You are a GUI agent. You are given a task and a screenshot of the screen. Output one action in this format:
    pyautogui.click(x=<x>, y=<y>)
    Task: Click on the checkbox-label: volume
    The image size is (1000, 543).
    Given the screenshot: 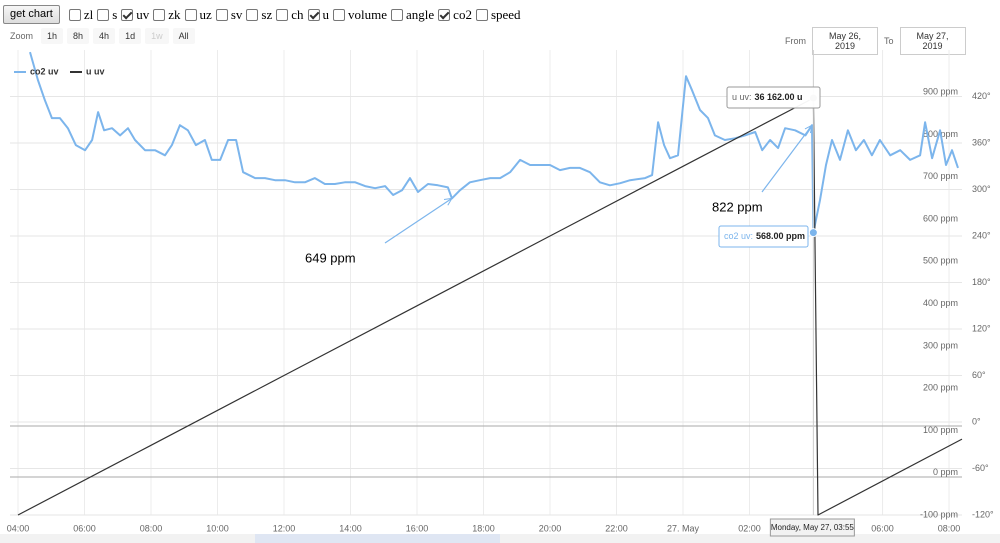 What is the action you would take?
    pyautogui.click(x=368, y=14)
    